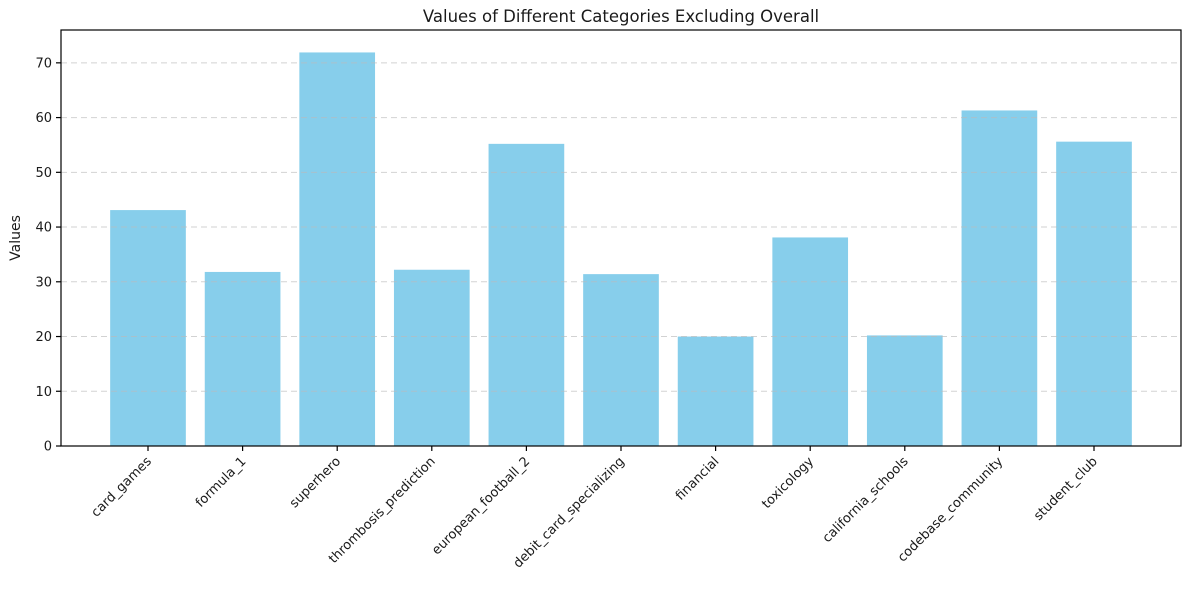 The height and width of the screenshot is (590, 1189). What do you see at coordinates (43, 228) in the screenshot?
I see `y-tick-label: 40` at bounding box center [43, 228].